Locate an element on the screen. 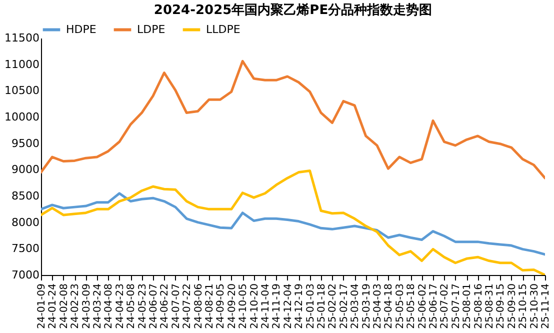 The height and width of the screenshot is (333, 554). x-tick-label: 24-11-19 is located at coordinates (277, 306).